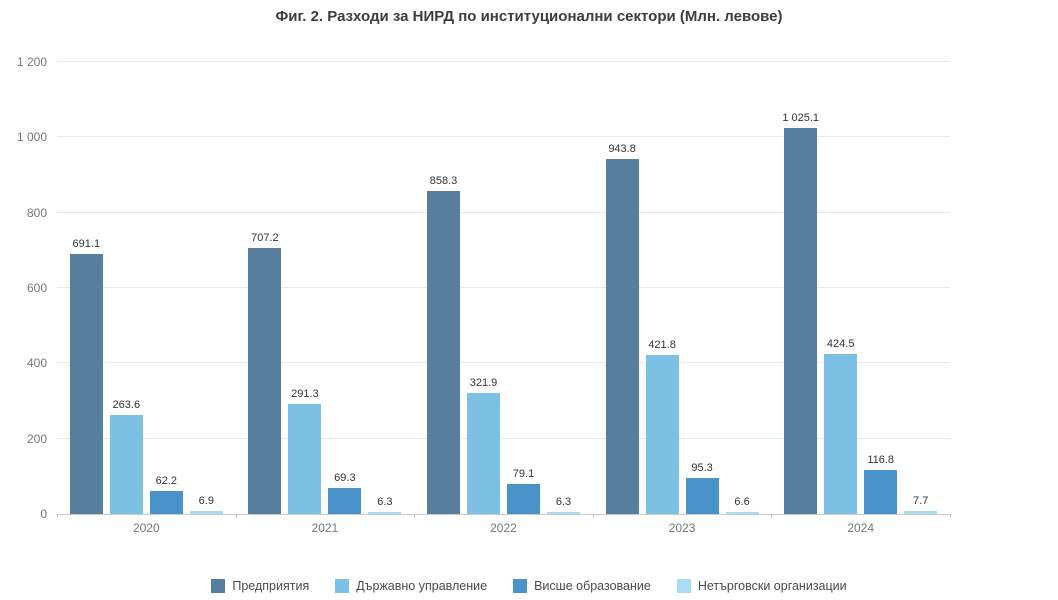  Describe the element at coordinates (881, 460) in the screenshot. I see `bar-value-label: 116.8` at that location.